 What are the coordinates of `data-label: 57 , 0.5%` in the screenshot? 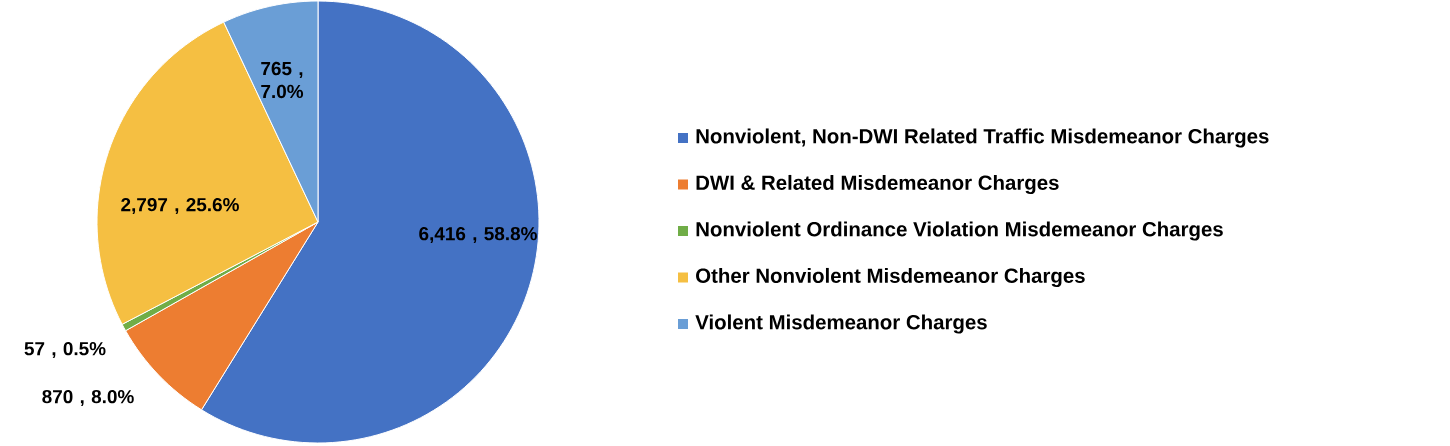 It's located at (65, 350).